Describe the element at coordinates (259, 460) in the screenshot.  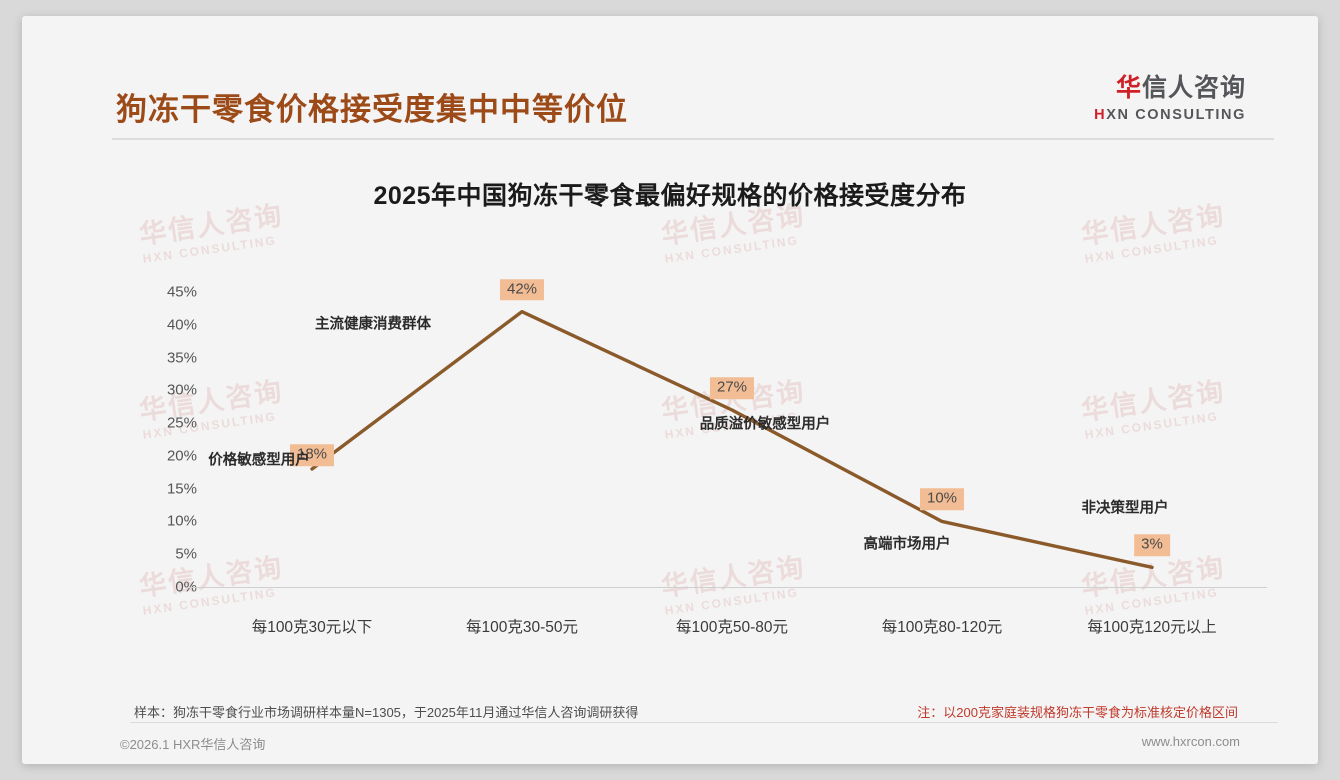
I see `segment-annotation: 价格敏感型用户` at that location.